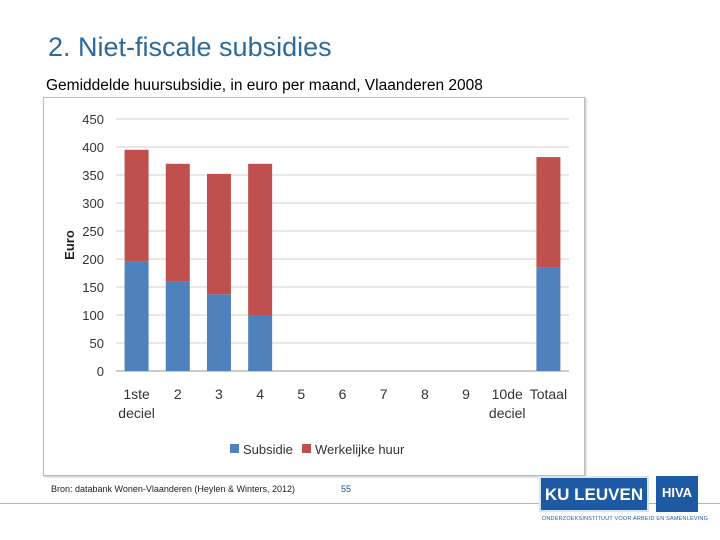 The height and width of the screenshot is (540, 720). I want to click on y-tick-label: 350, so click(93, 175).